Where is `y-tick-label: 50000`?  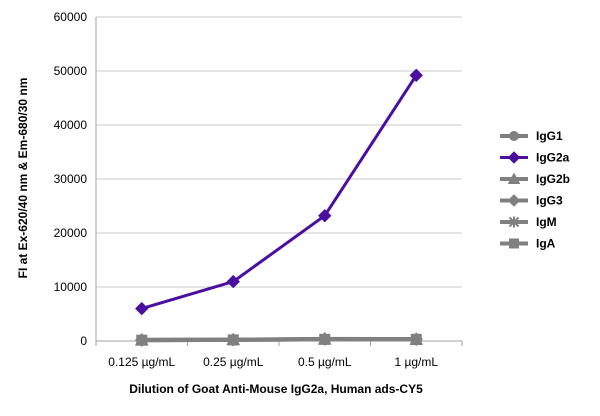
y-tick-label: 50000 is located at coordinates (71, 71).